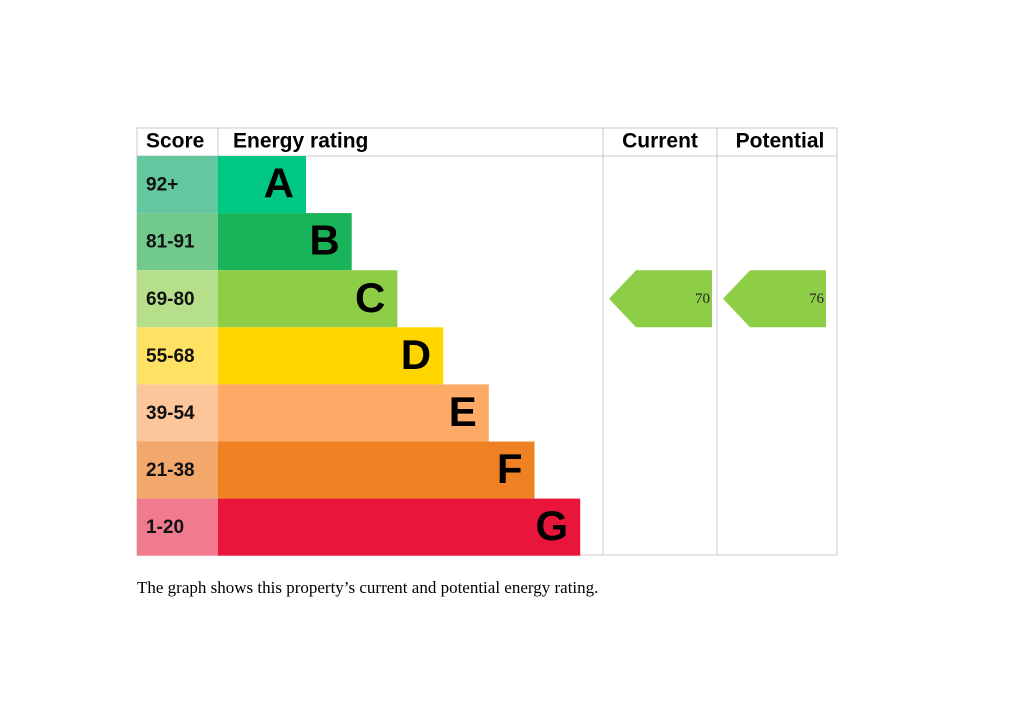 The image size is (1024, 724). I want to click on score-label: 39-54, so click(170, 413).